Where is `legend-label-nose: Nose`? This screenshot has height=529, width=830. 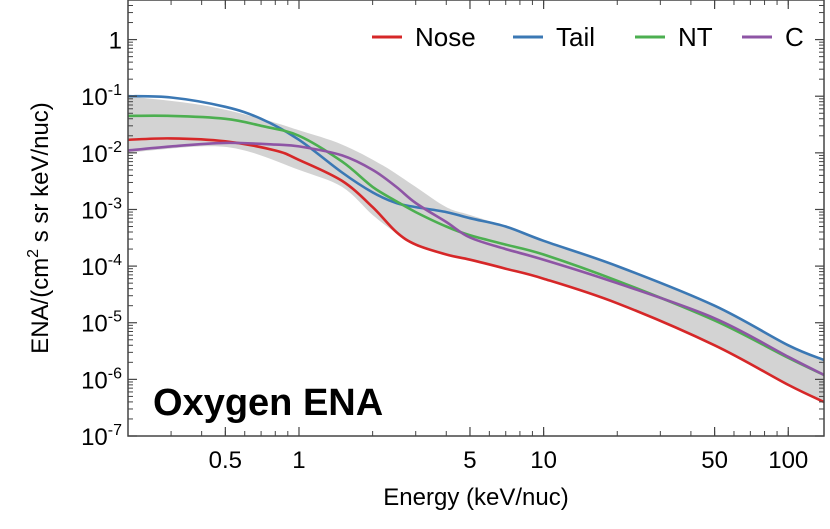 legend-label-nose: Nose is located at coordinates (445, 37).